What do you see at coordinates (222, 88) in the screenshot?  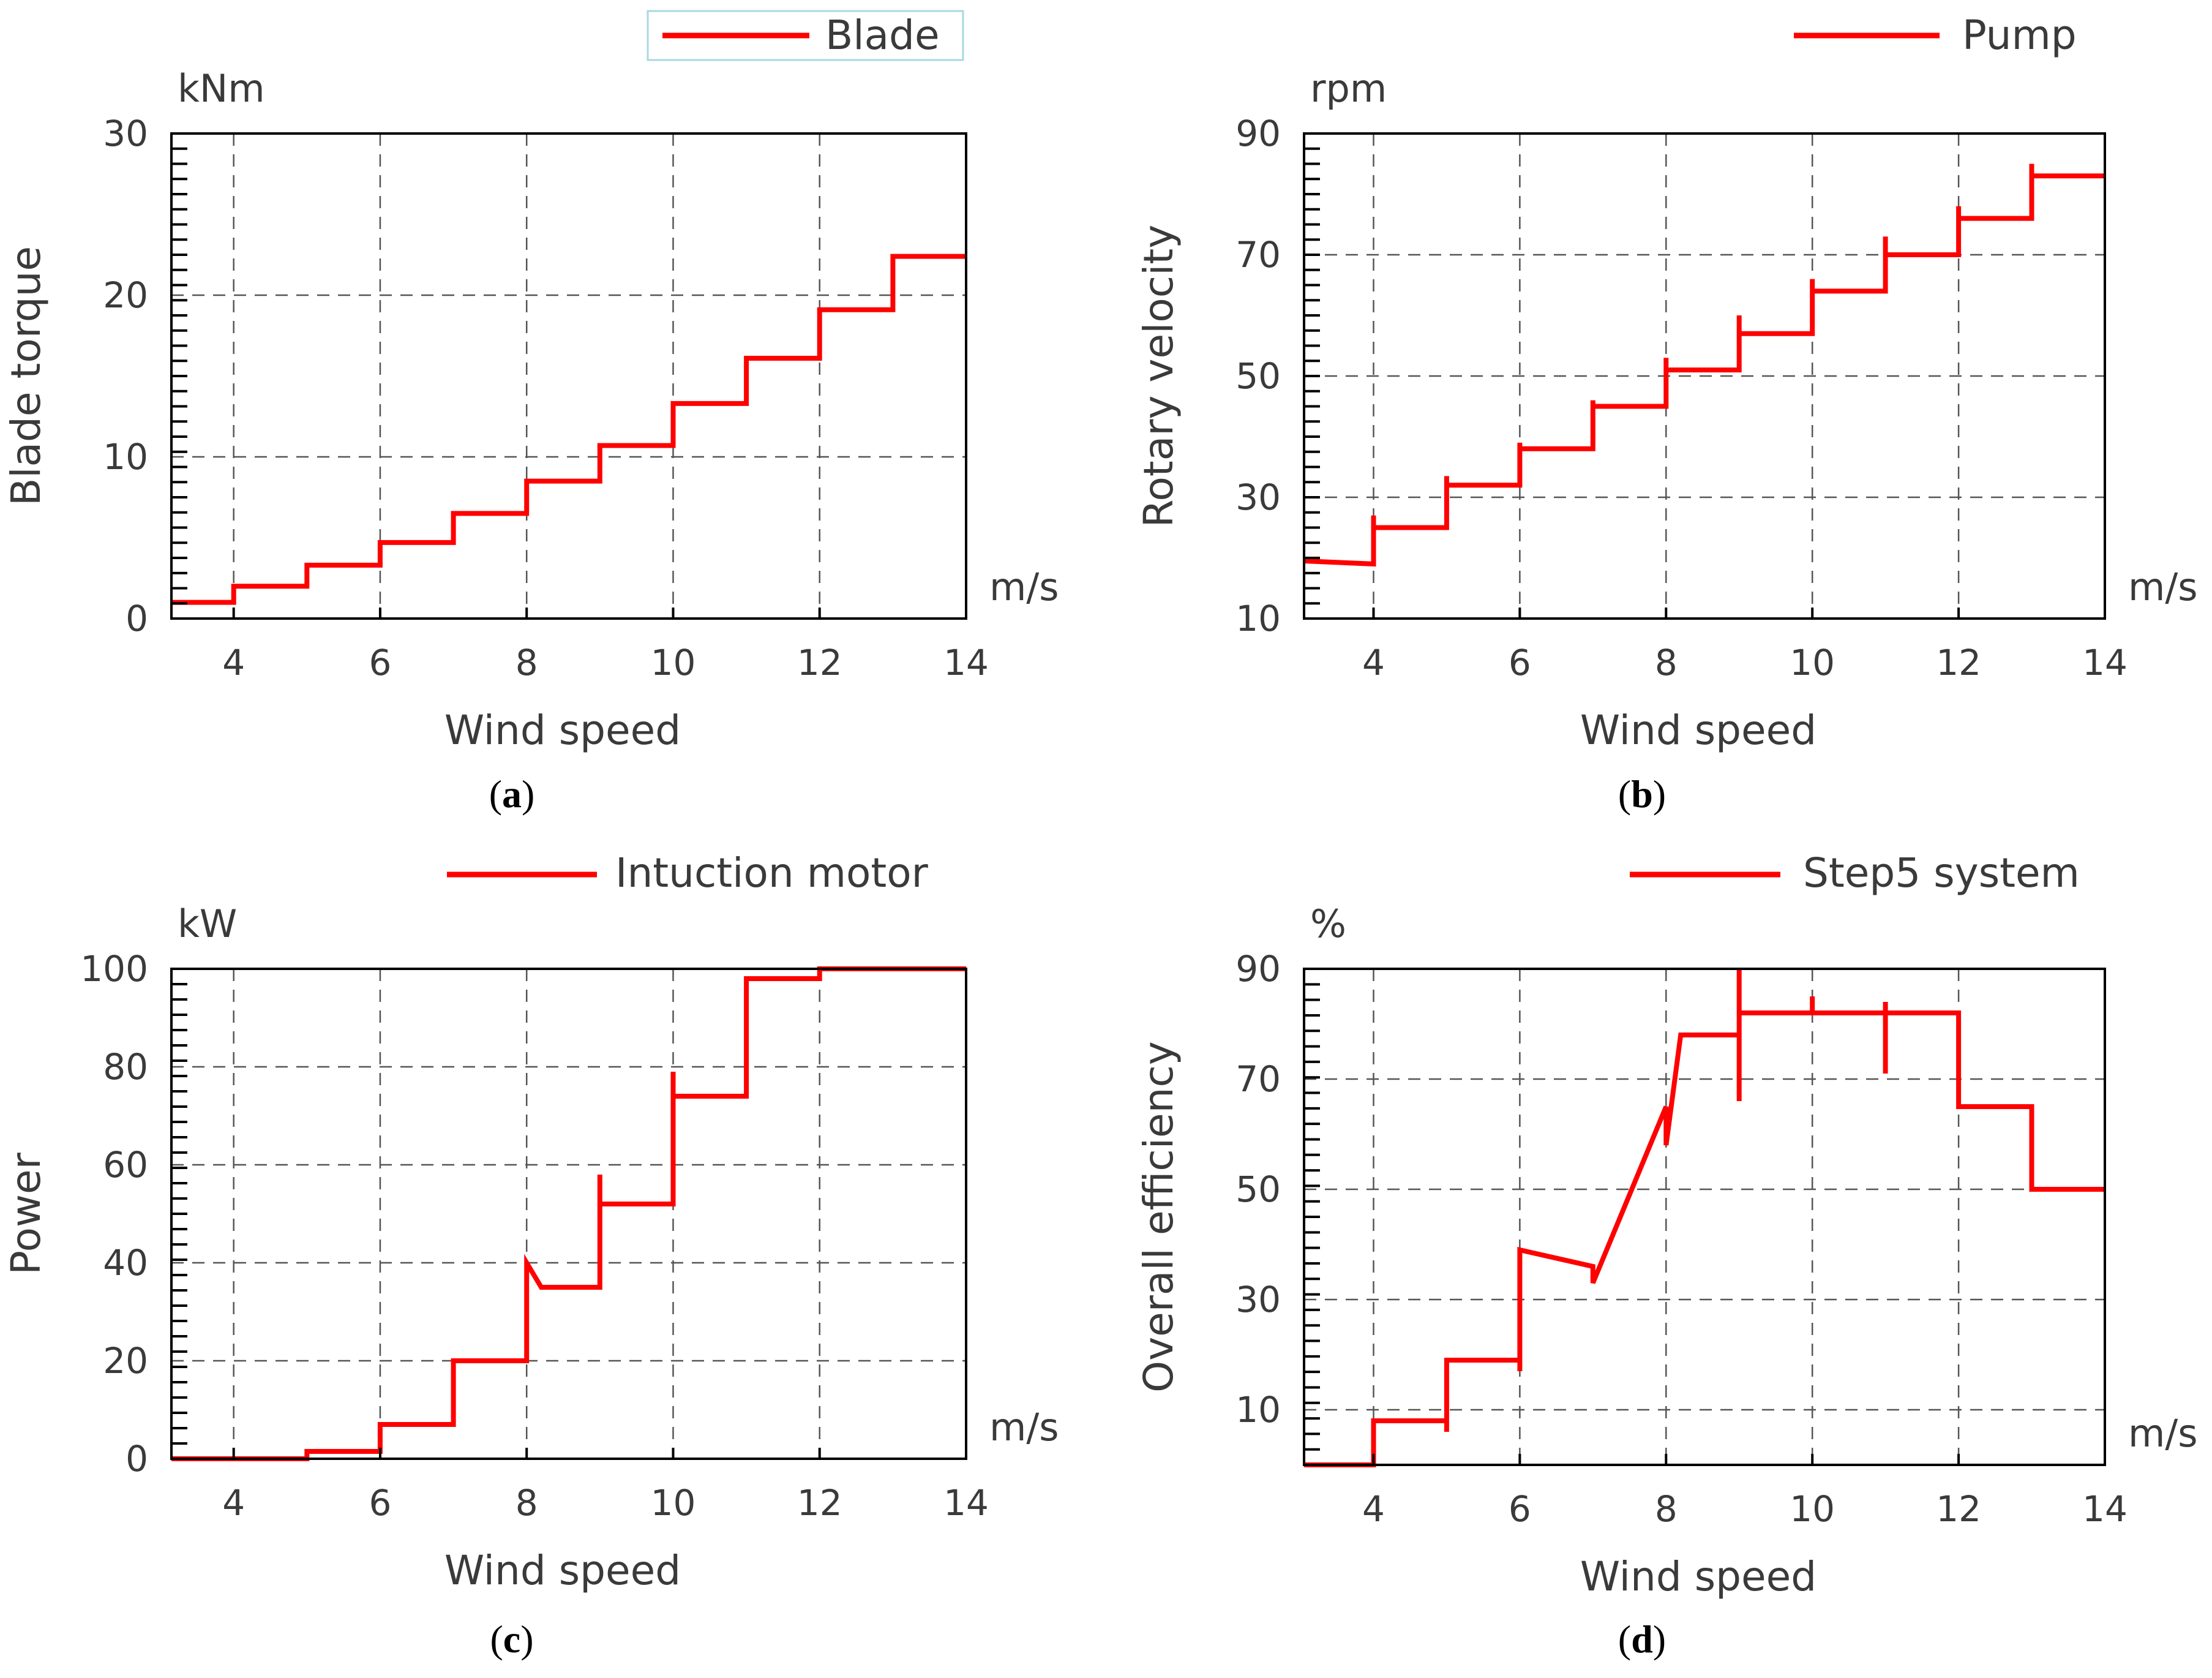 I see `y-unit-a: kNm` at bounding box center [222, 88].